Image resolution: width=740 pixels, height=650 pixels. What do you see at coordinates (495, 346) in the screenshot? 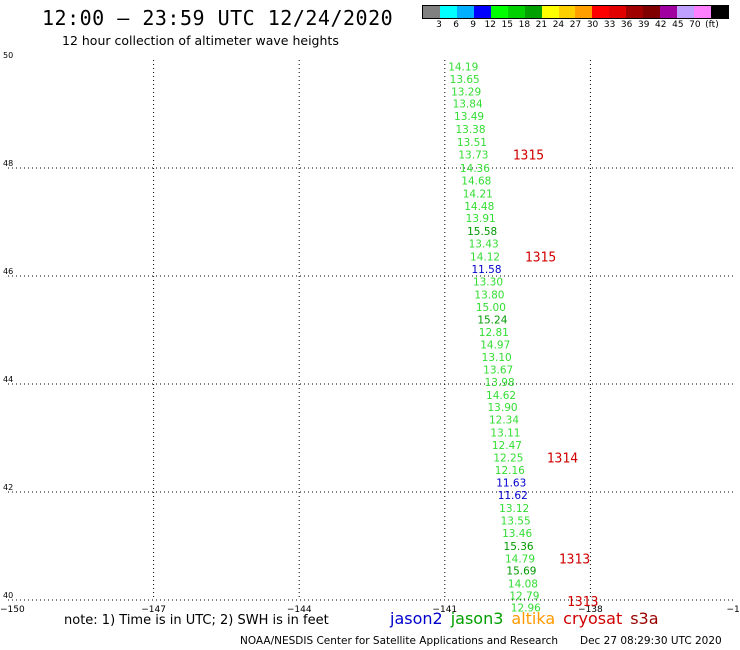
I see `wave-height-label: 14.97` at bounding box center [495, 346].